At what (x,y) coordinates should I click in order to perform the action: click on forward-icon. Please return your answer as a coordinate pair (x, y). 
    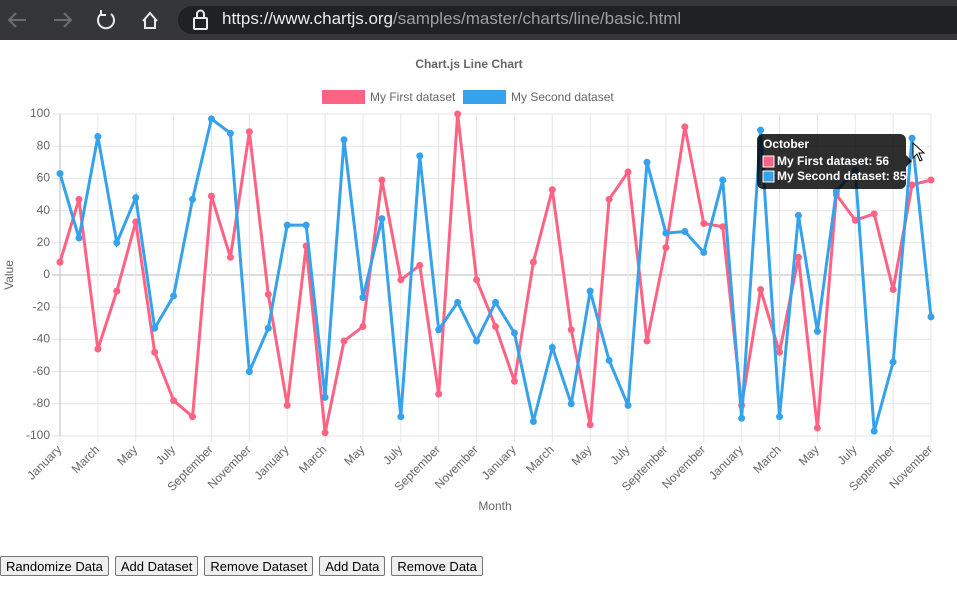
    Looking at the image, I should click on (63, 20).